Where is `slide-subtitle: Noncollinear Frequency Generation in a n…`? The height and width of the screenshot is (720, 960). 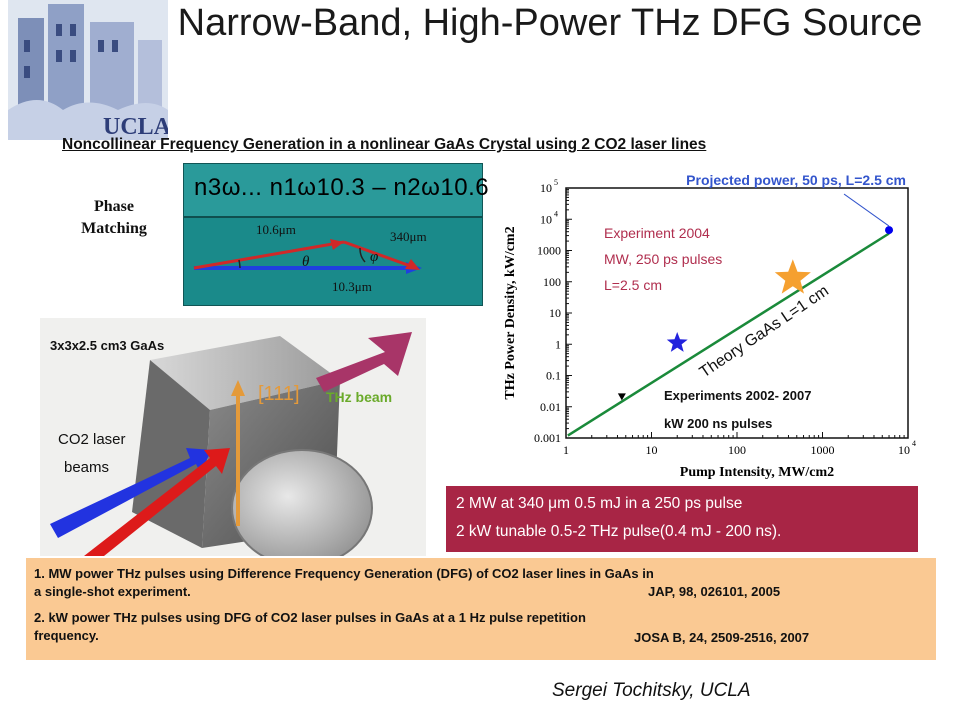
slide-subtitle: Noncollinear Frequency Generation in a n… is located at coordinates (384, 144).